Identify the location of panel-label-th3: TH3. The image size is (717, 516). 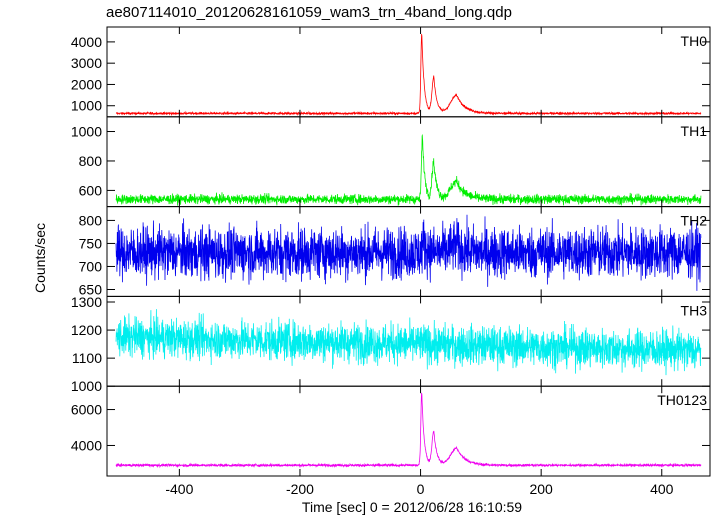
(694, 310).